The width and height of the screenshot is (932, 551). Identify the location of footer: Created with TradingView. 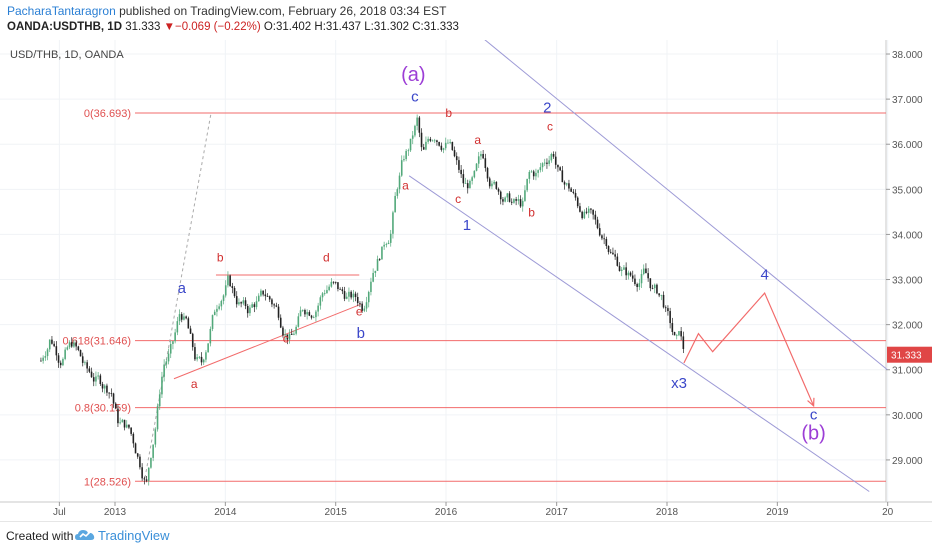
(466, 536).